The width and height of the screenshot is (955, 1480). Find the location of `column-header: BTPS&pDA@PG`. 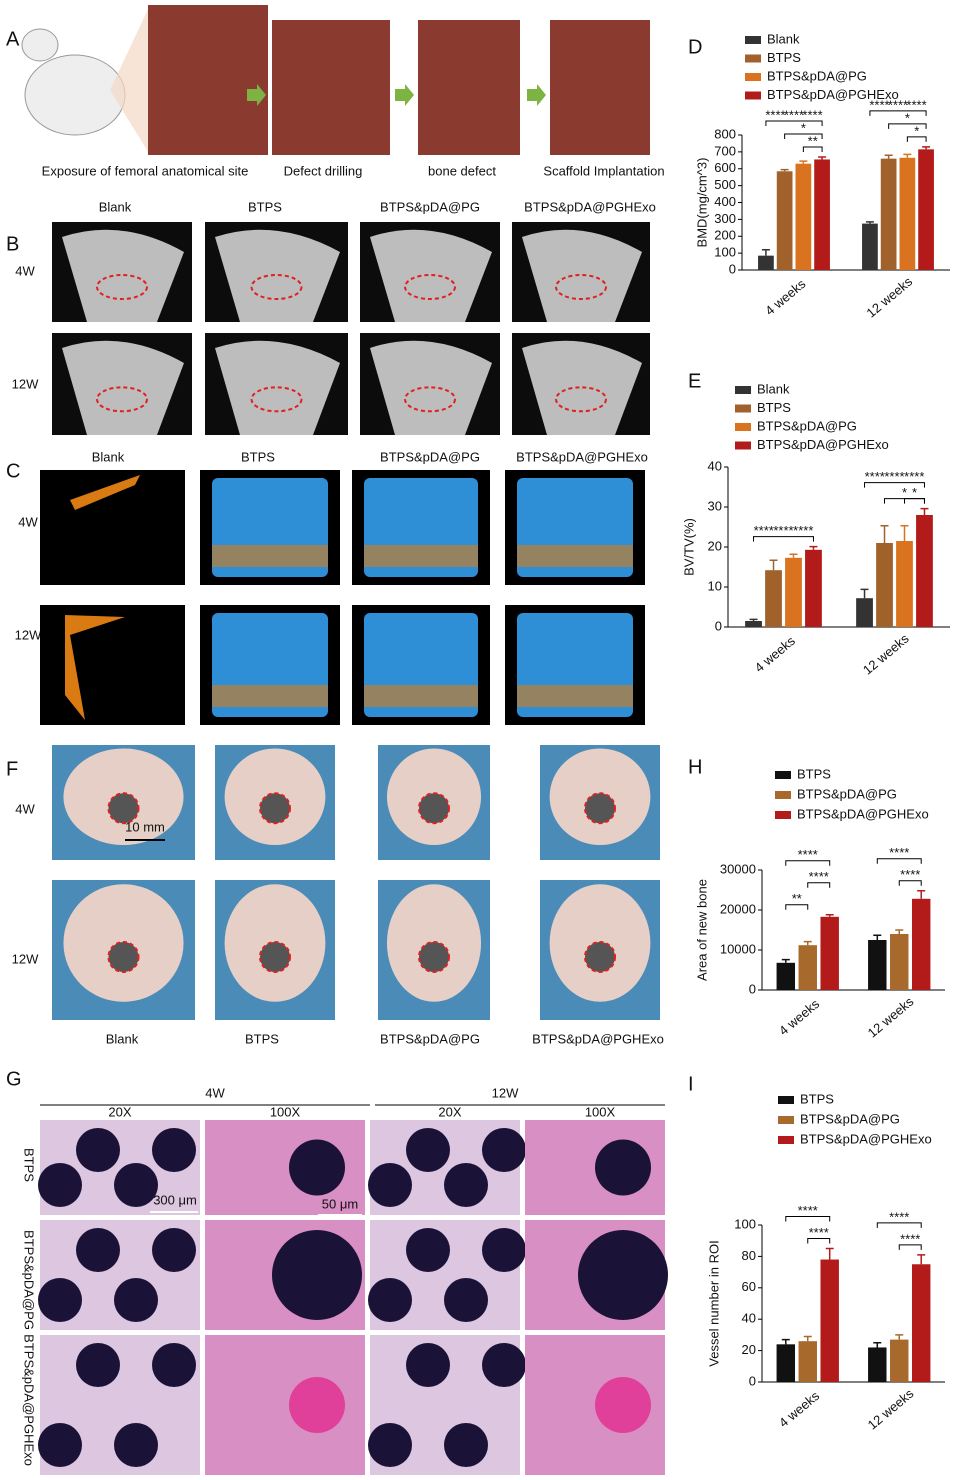

column-header: BTPS&pDA@PG is located at coordinates (430, 206).